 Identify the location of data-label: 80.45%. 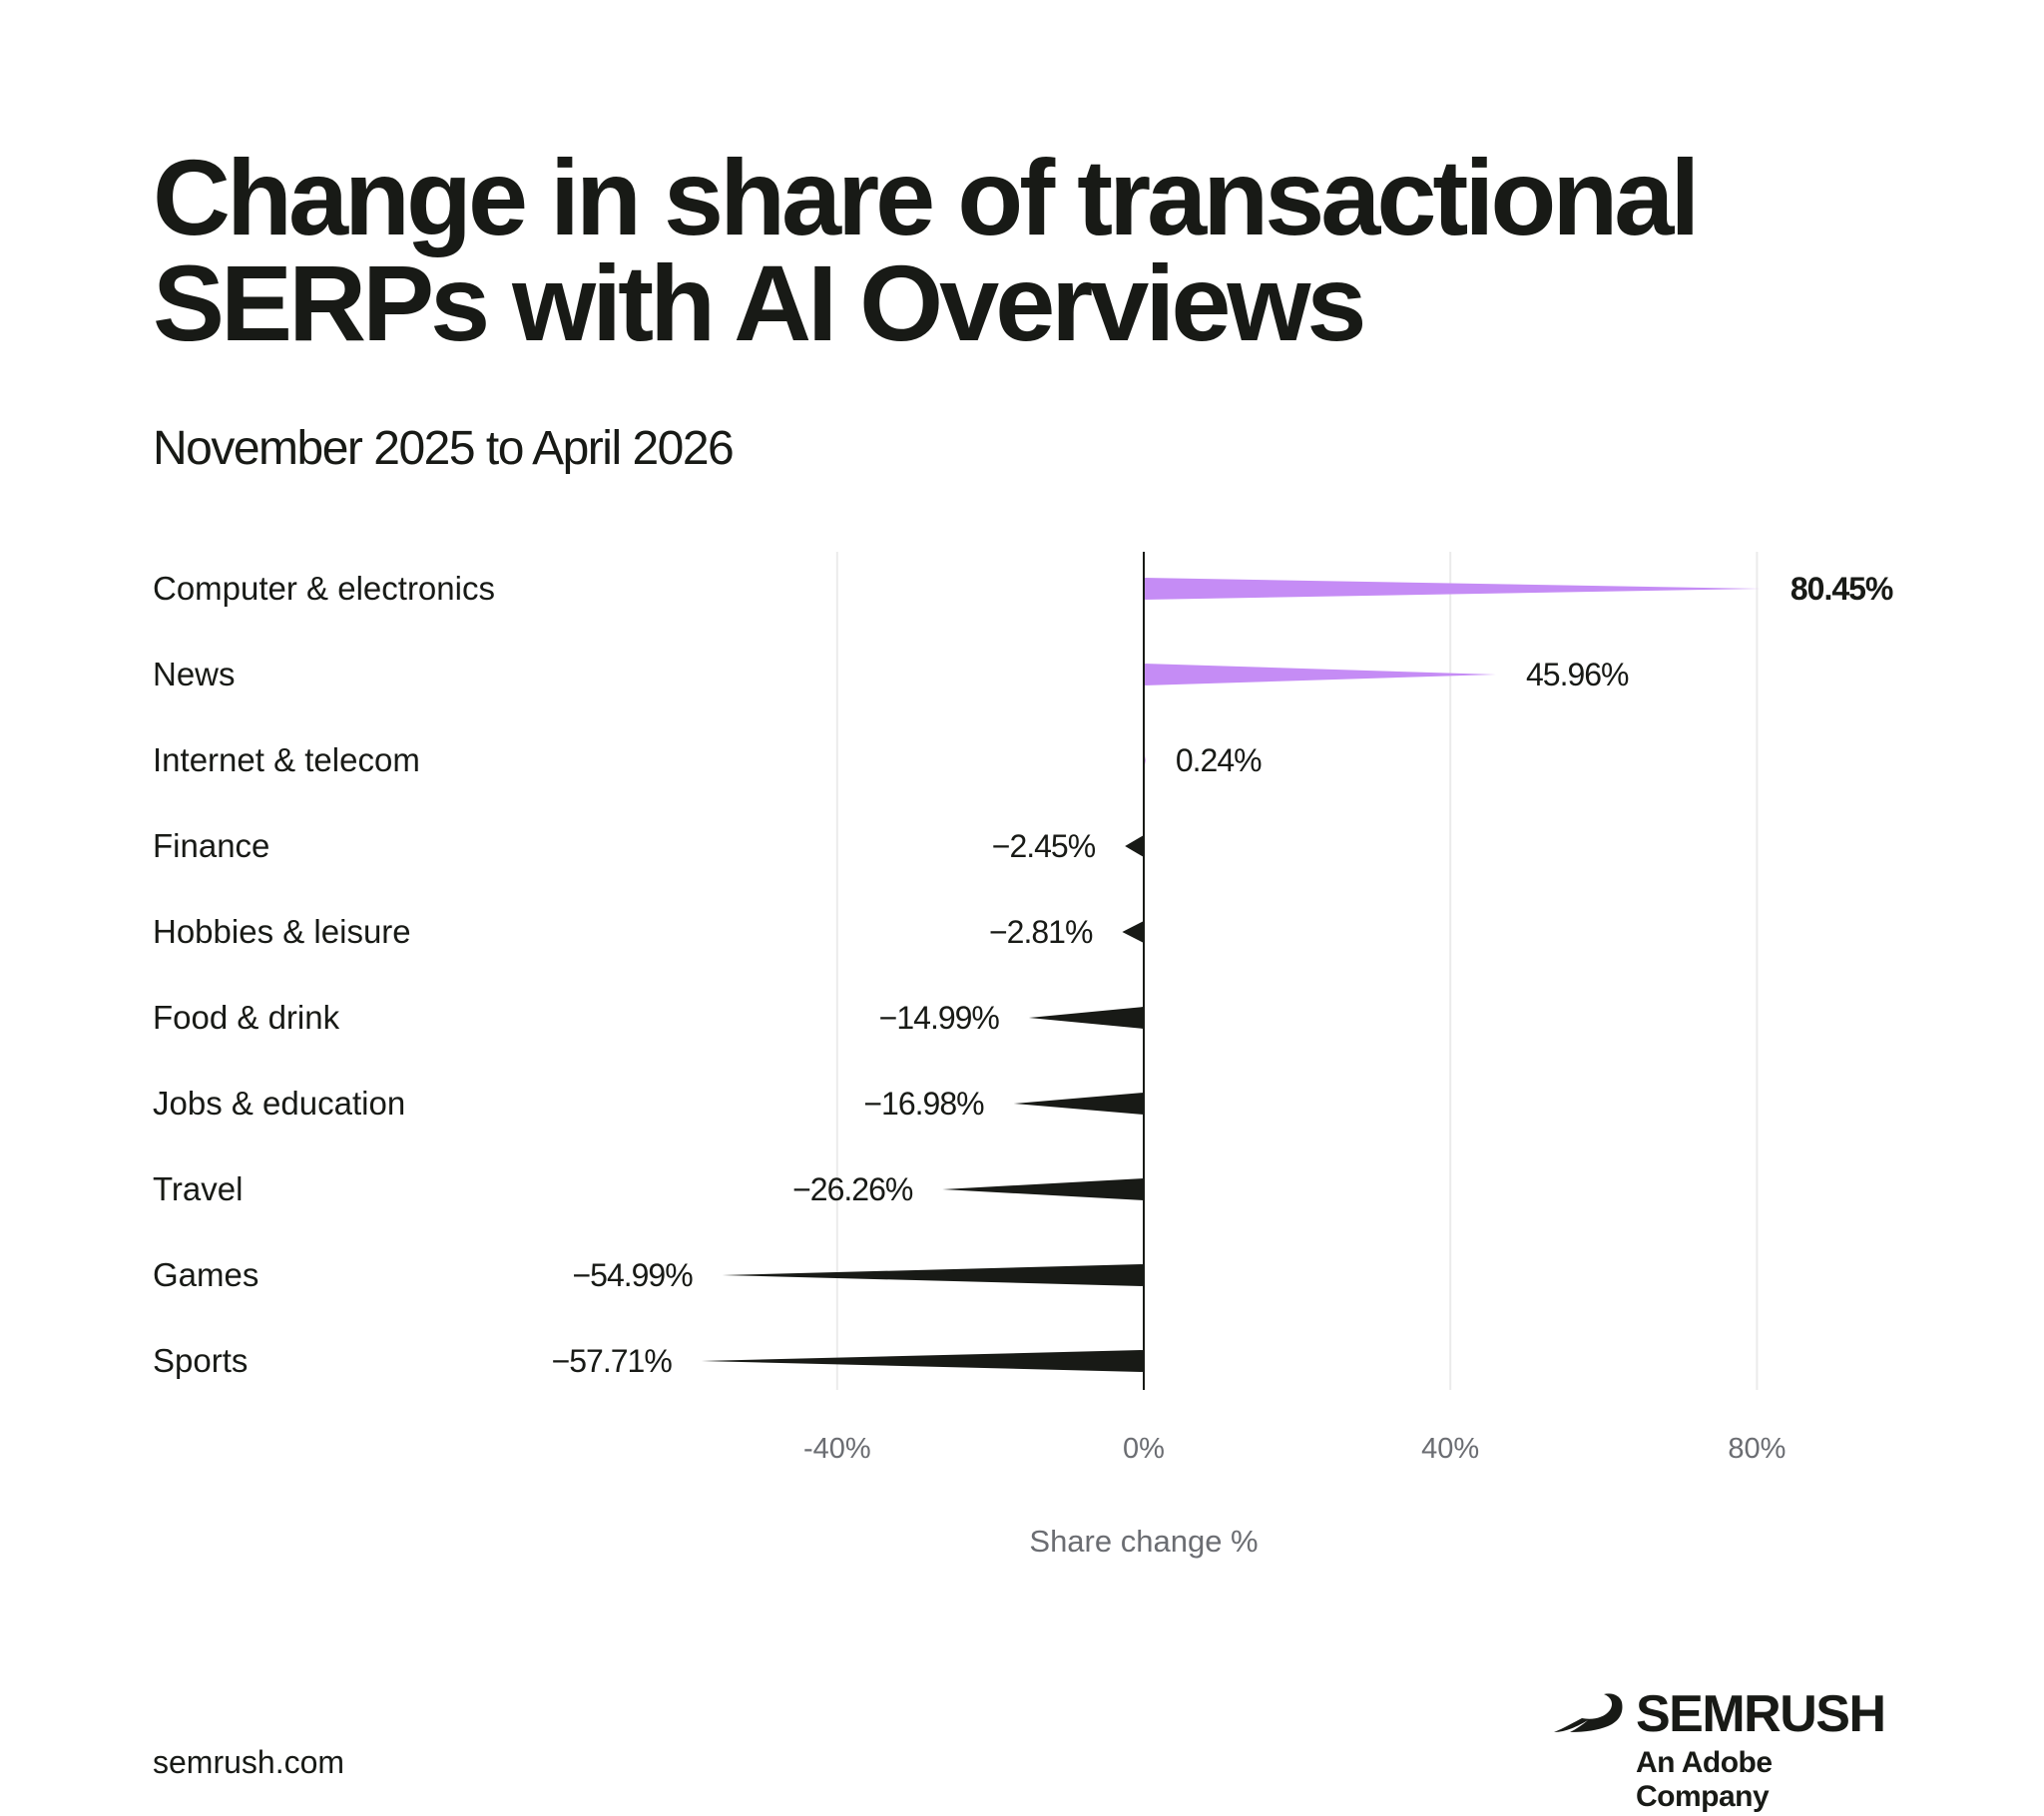
(1841, 589).